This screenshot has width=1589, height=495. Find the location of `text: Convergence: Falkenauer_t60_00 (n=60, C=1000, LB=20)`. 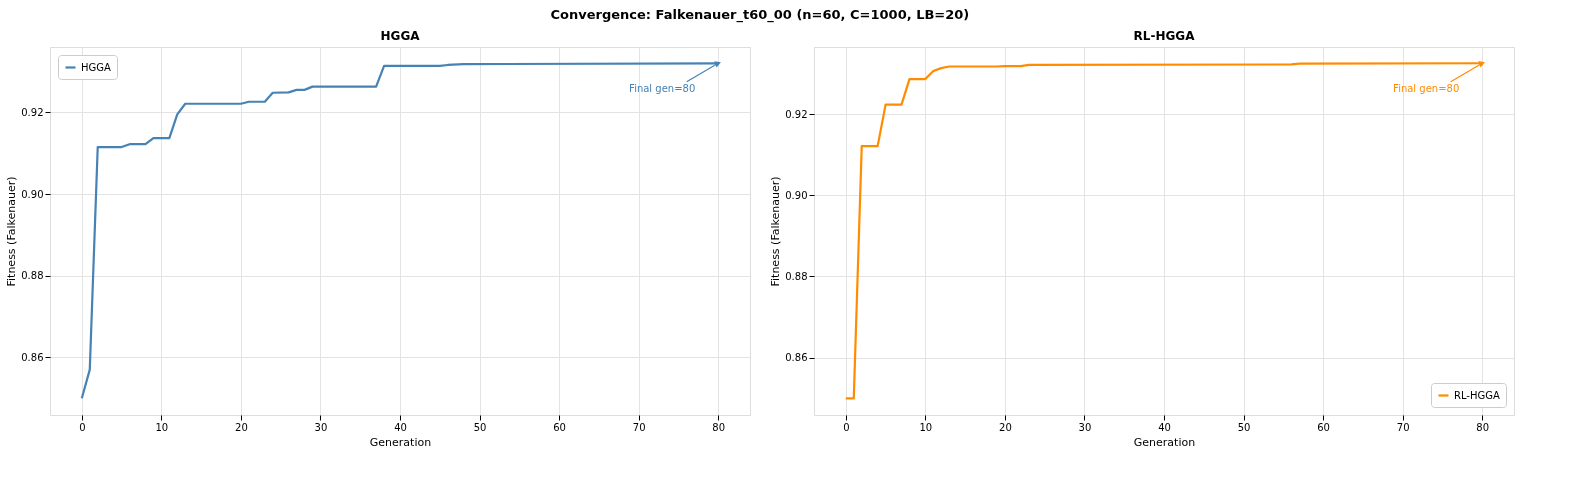

text: Convergence: Falkenauer_t60_00 (n=60, C=1000, LB=20) is located at coordinates (760, 14).